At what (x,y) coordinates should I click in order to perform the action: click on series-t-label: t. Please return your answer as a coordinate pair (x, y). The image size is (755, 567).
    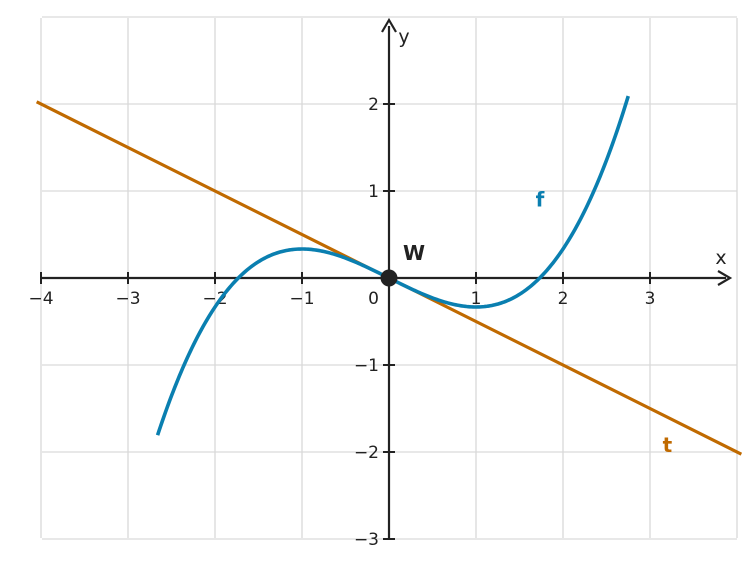
    Looking at the image, I should click on (668, 445).